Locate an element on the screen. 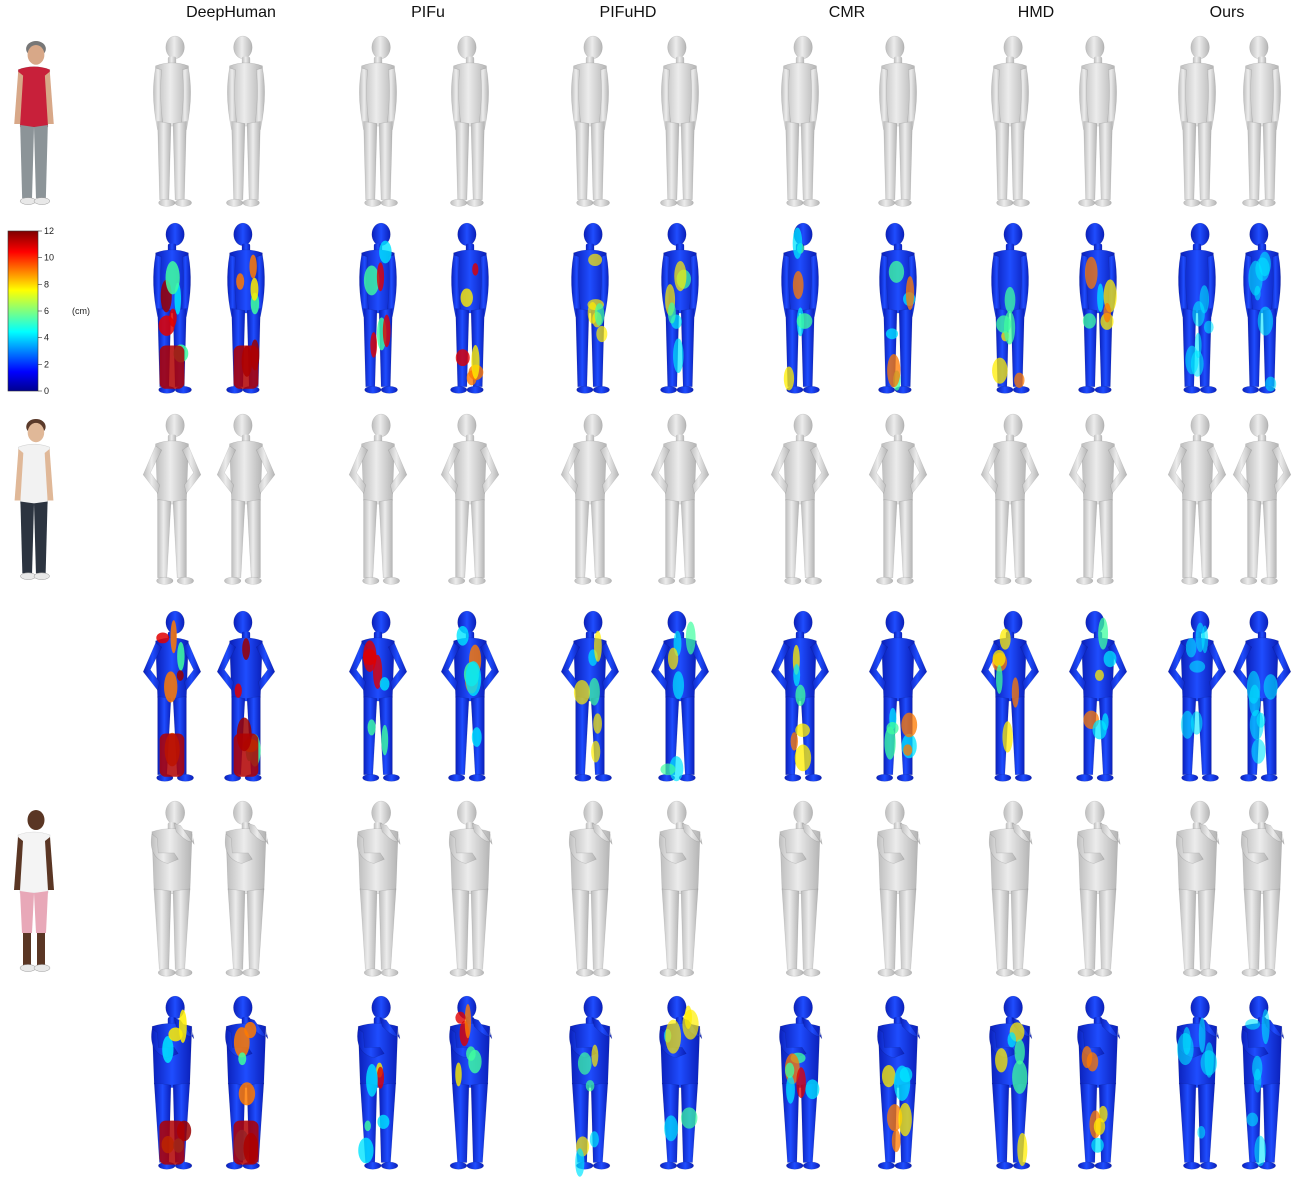  error-map-pifu-back is located at coordinates (469, 308).